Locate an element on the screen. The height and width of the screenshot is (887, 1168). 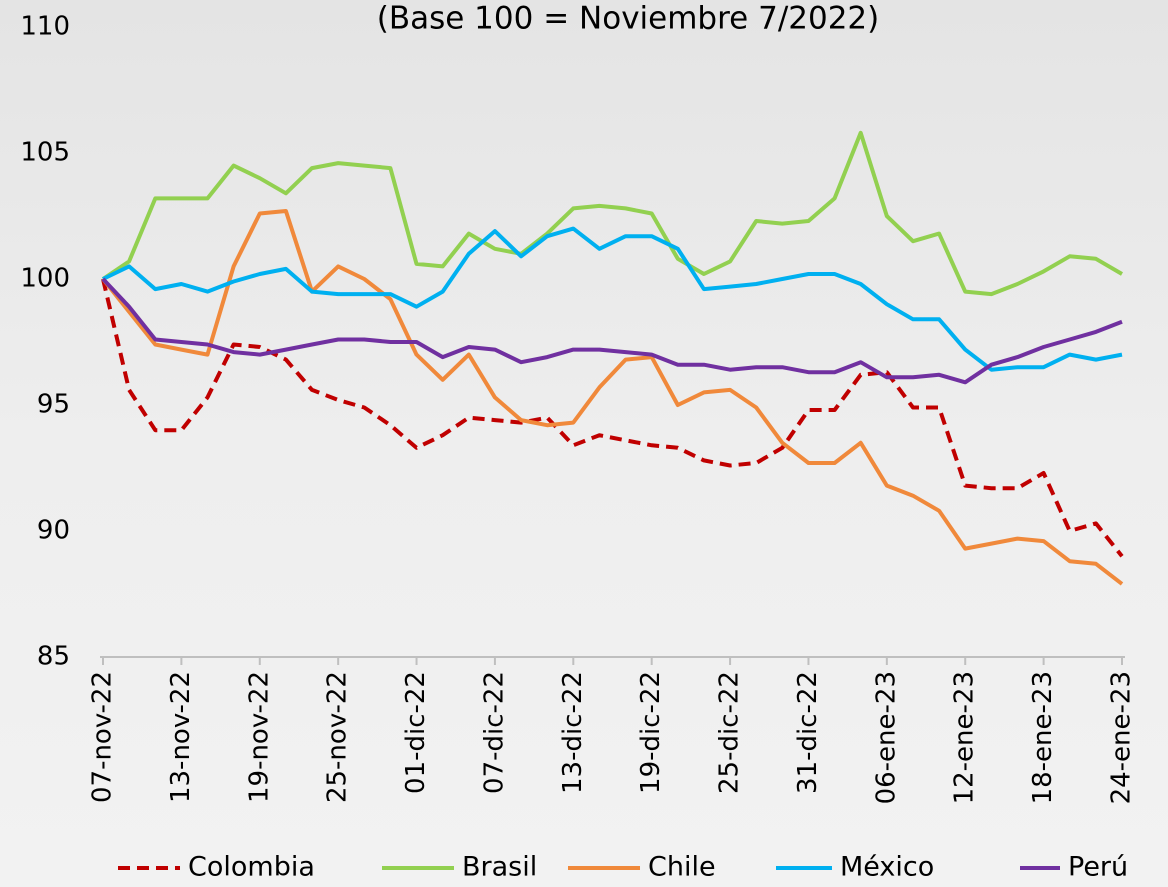
x-tick-label: 01-dic-22 is located at coordinates (416, 732).